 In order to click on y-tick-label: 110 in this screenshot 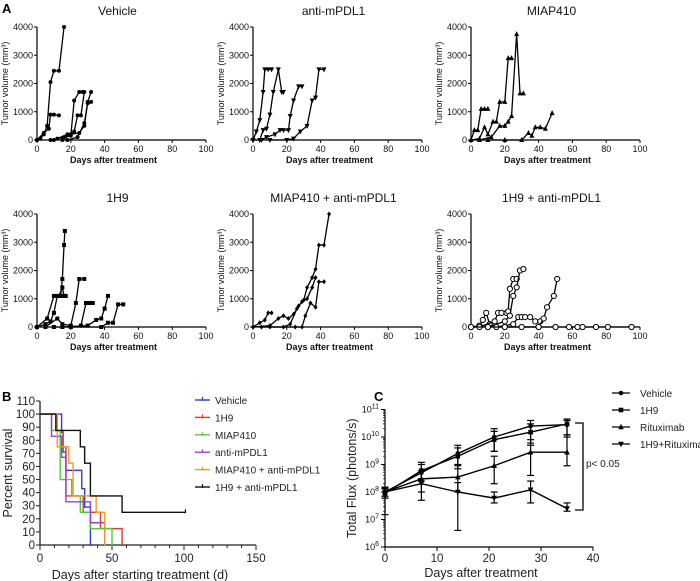, I will do `click(26, 402)`.